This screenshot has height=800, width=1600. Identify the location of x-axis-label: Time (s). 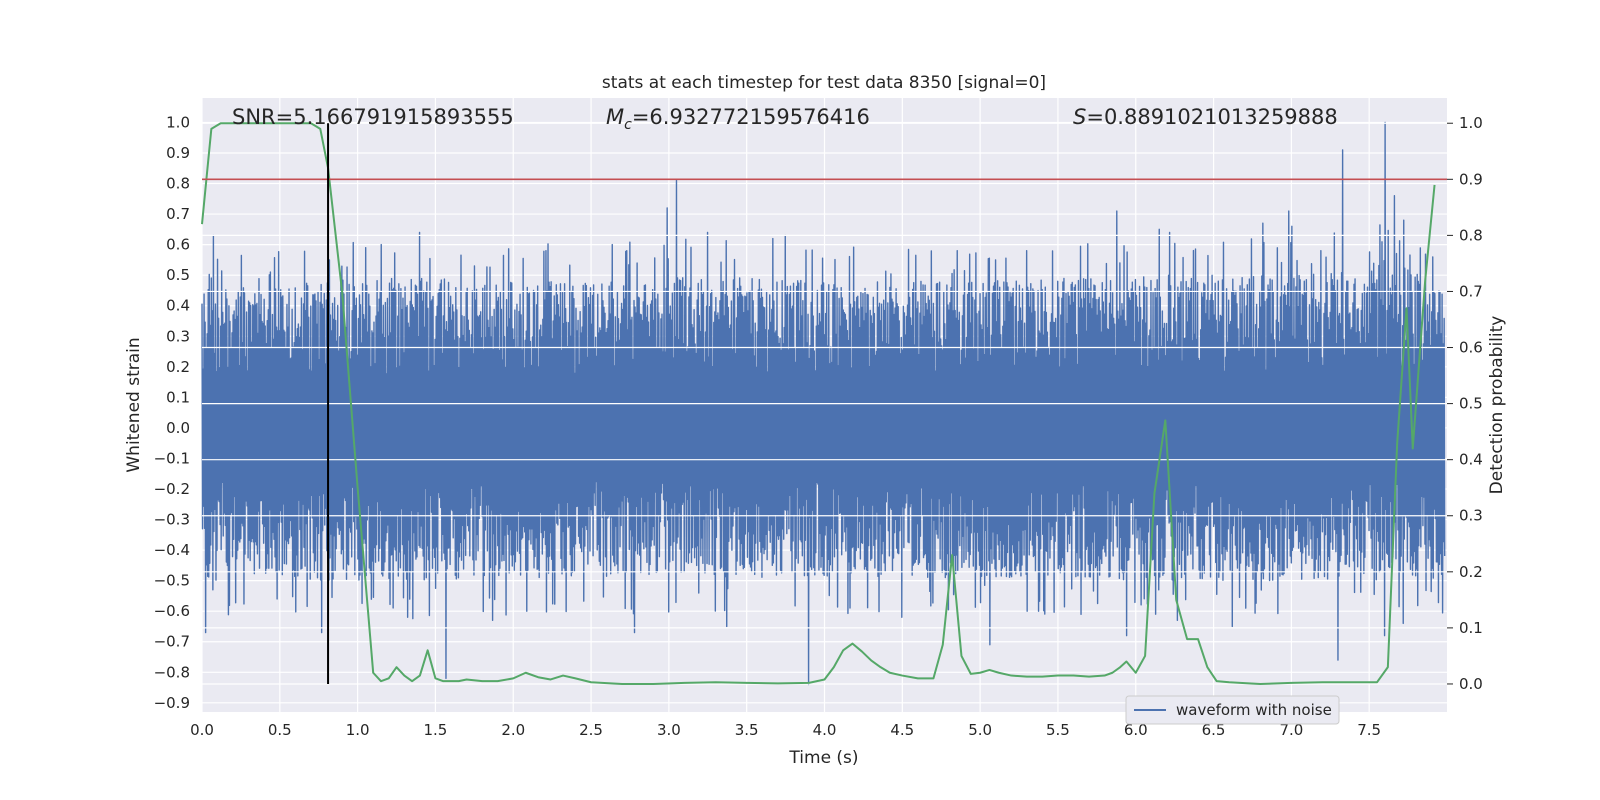
(823, 758).